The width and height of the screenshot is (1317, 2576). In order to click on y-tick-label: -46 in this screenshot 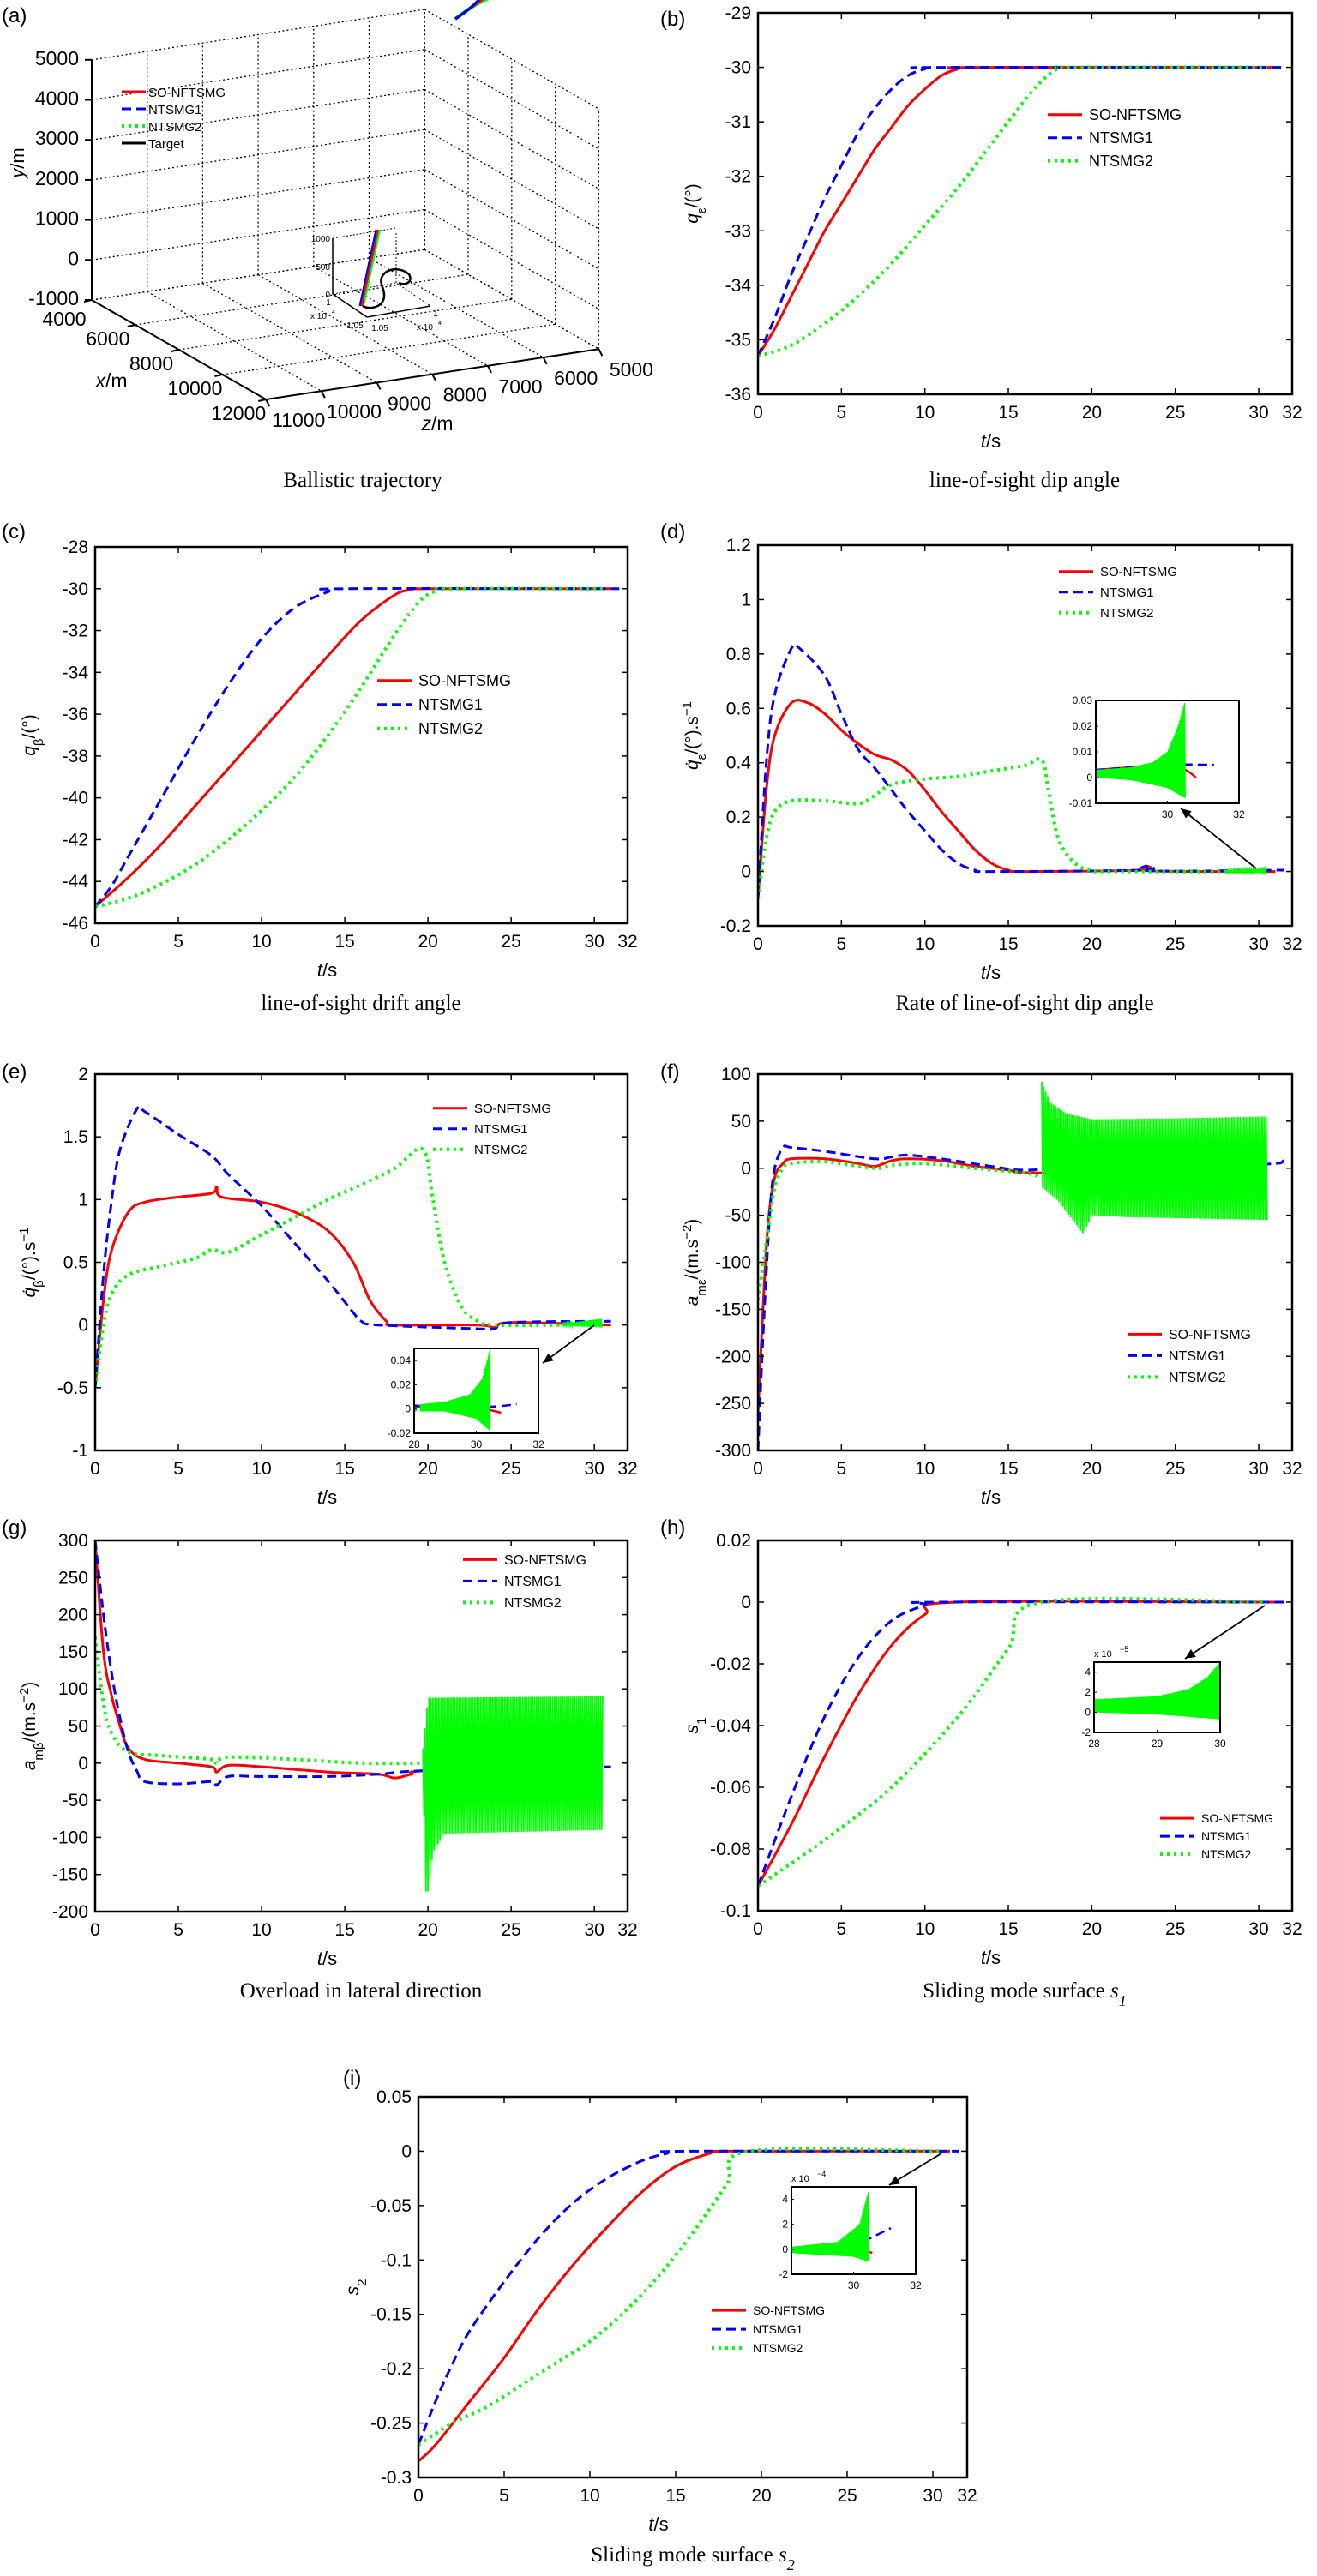, I will do `click(75, 924)`.